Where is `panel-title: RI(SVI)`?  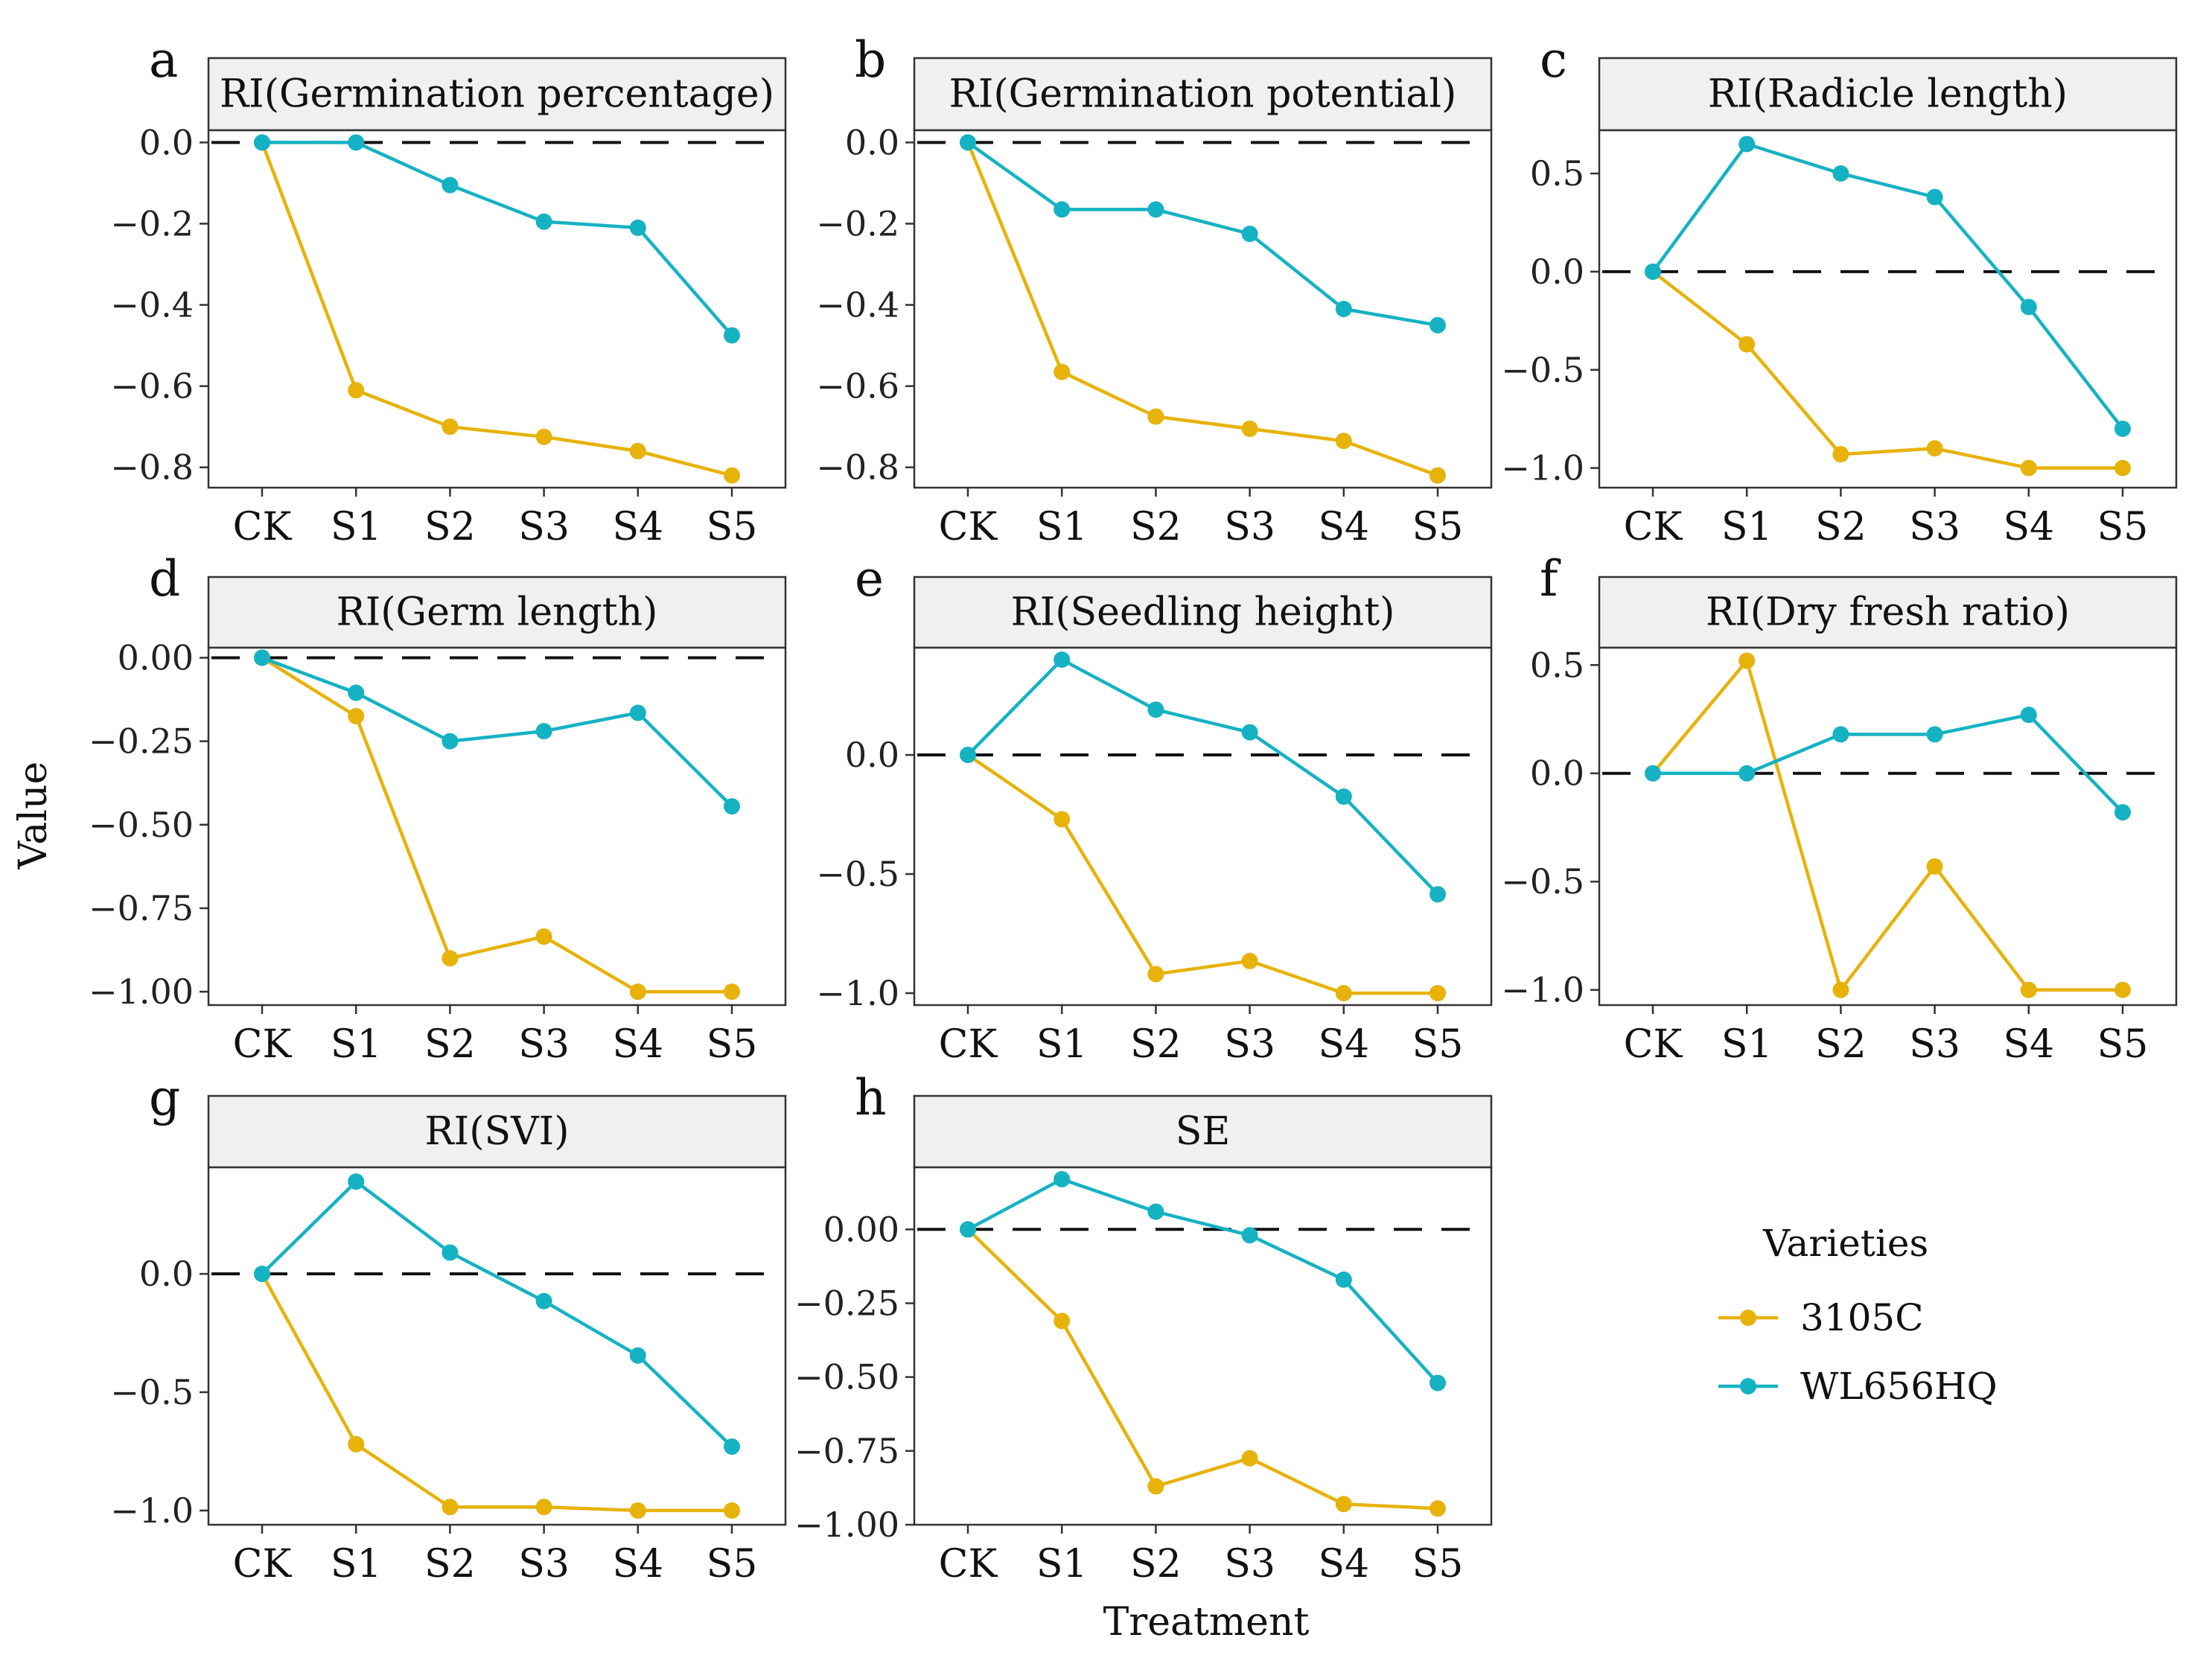
panel-title: RI(SVI) is located at coordinates (497, 1132).